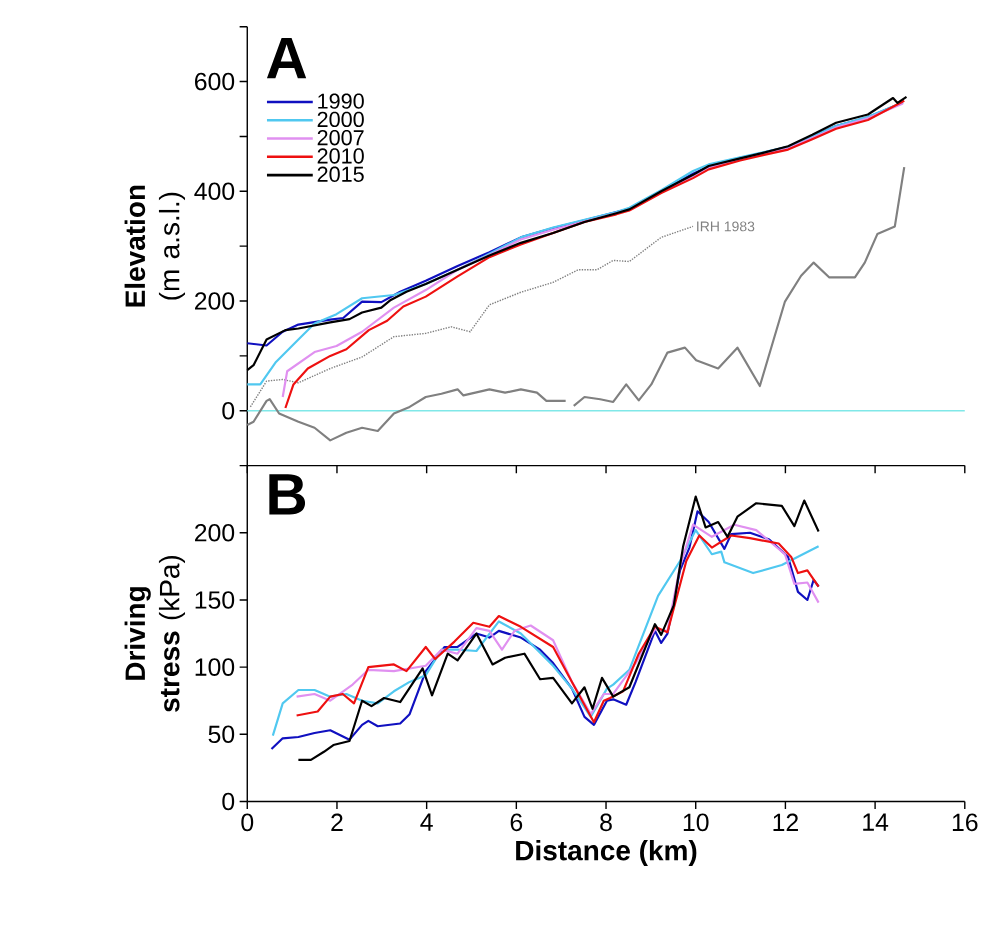 This screenshot has height=925, width=1002. Describe the element at coordinates (287, 494) in the screenshot. I see `annotation: B` at that location.